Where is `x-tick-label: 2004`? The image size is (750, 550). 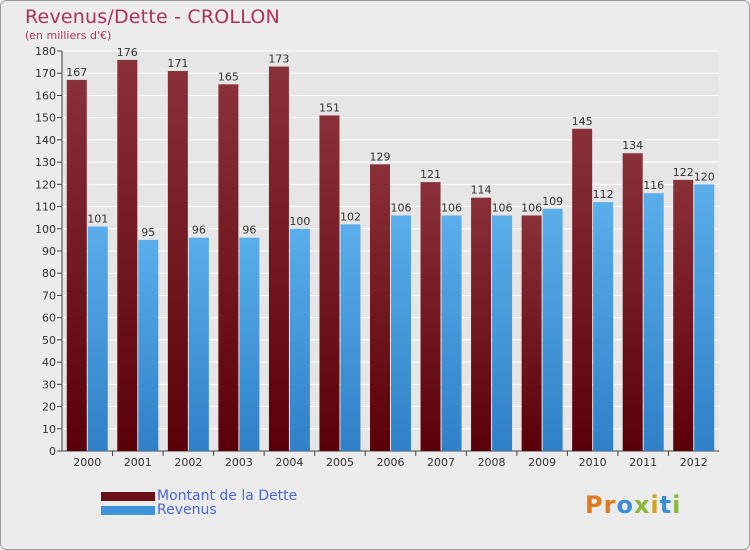
x-tick-label: 2004 is located at coordinates (289, 462).